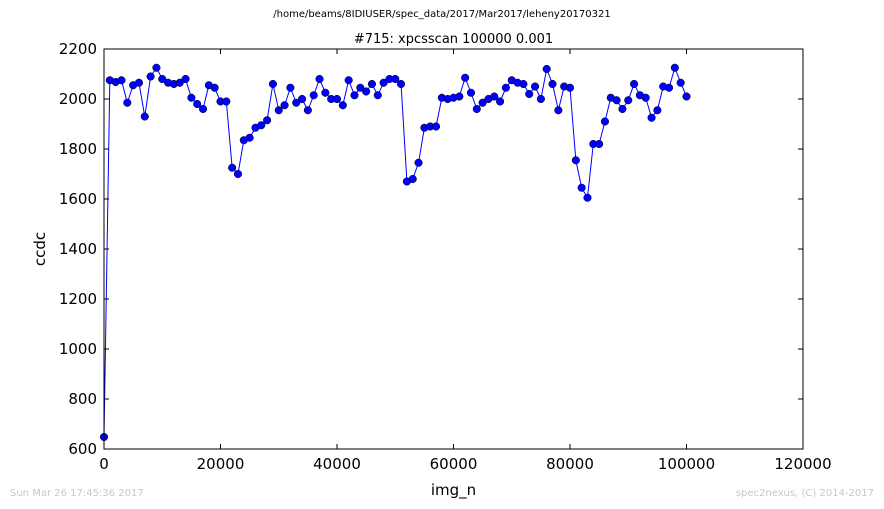 The width and height of the screenshot is (884, 509). I want to click on y-tick-label: 1800, so click(78, 149).